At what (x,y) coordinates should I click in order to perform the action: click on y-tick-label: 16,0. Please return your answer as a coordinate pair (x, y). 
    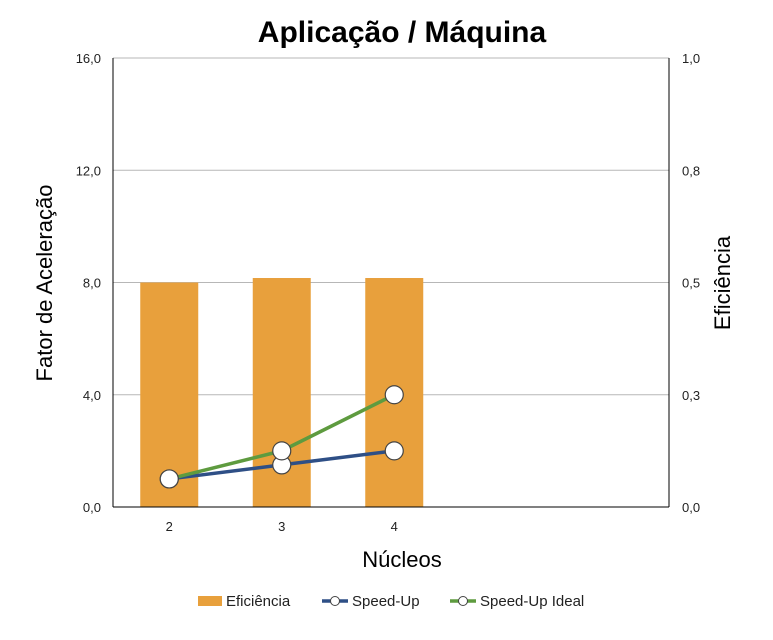
    Looking at the image, I should click on (88, 58).